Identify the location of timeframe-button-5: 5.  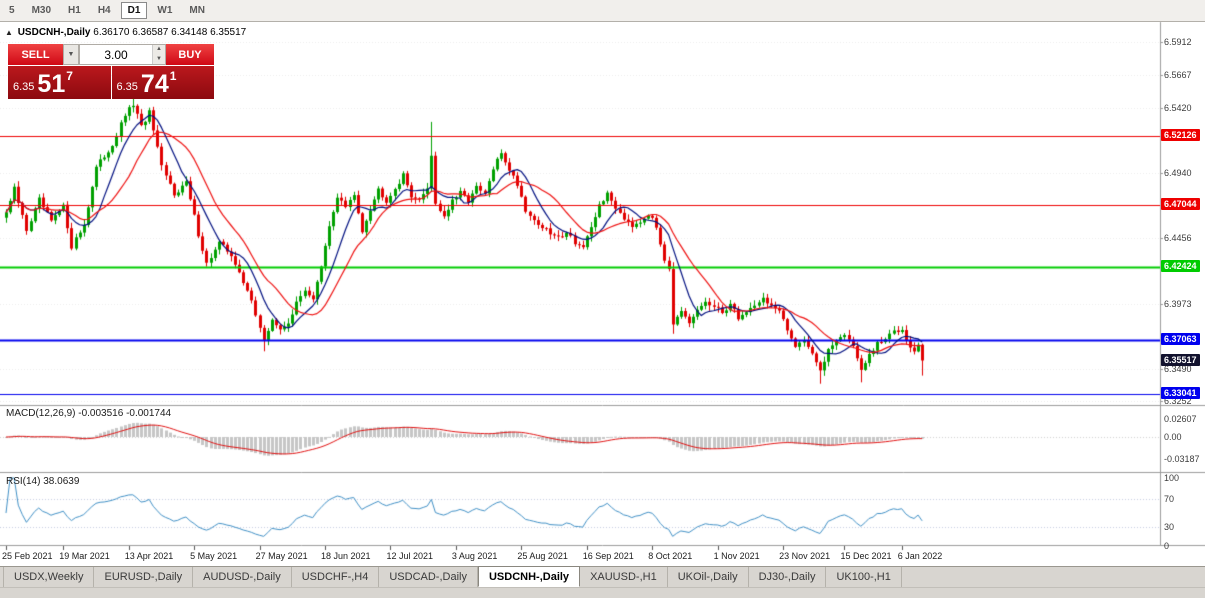
(12, 10).